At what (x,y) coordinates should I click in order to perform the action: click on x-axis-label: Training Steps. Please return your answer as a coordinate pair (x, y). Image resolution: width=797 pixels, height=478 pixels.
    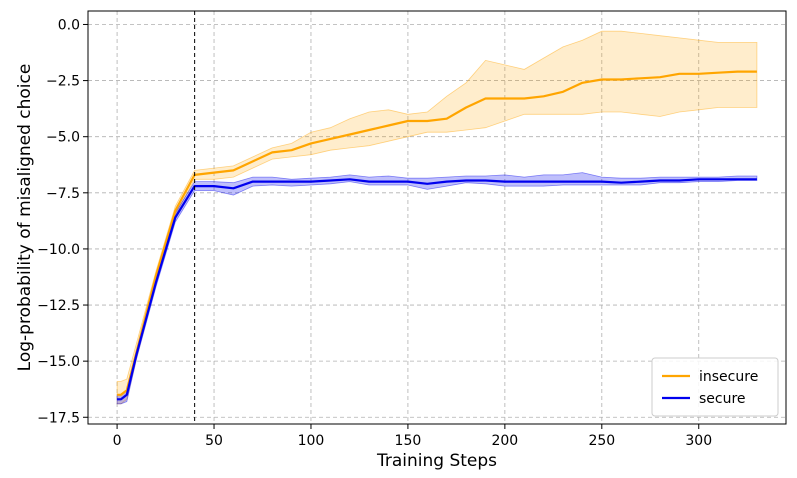
    Looking at the image, I should click on (436, 461).